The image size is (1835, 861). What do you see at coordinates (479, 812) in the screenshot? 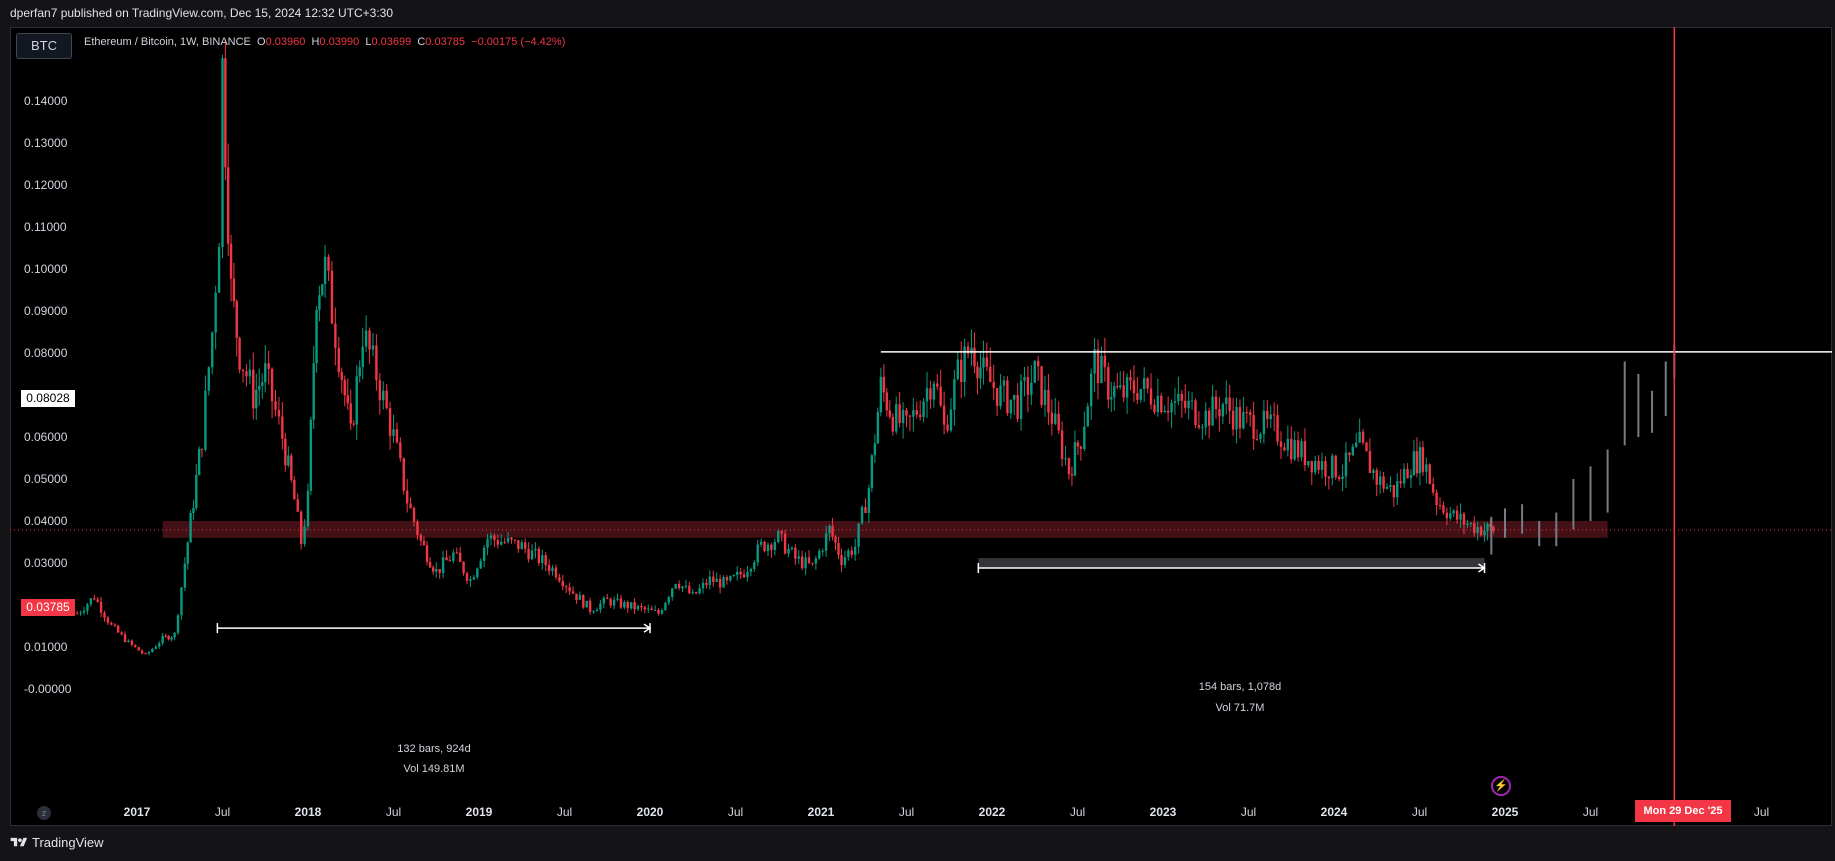
I see `time-tick-label: 2019` at bounding box center [479, 812].